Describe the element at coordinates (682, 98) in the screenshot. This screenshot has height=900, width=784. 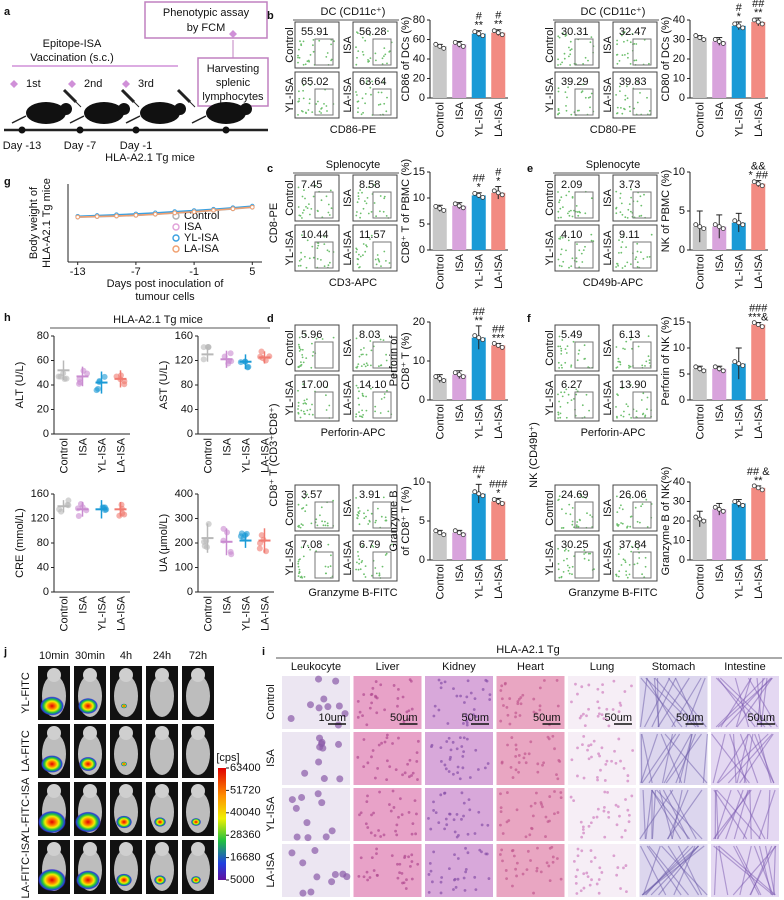
I see `y-tick-label: 0` at that location.